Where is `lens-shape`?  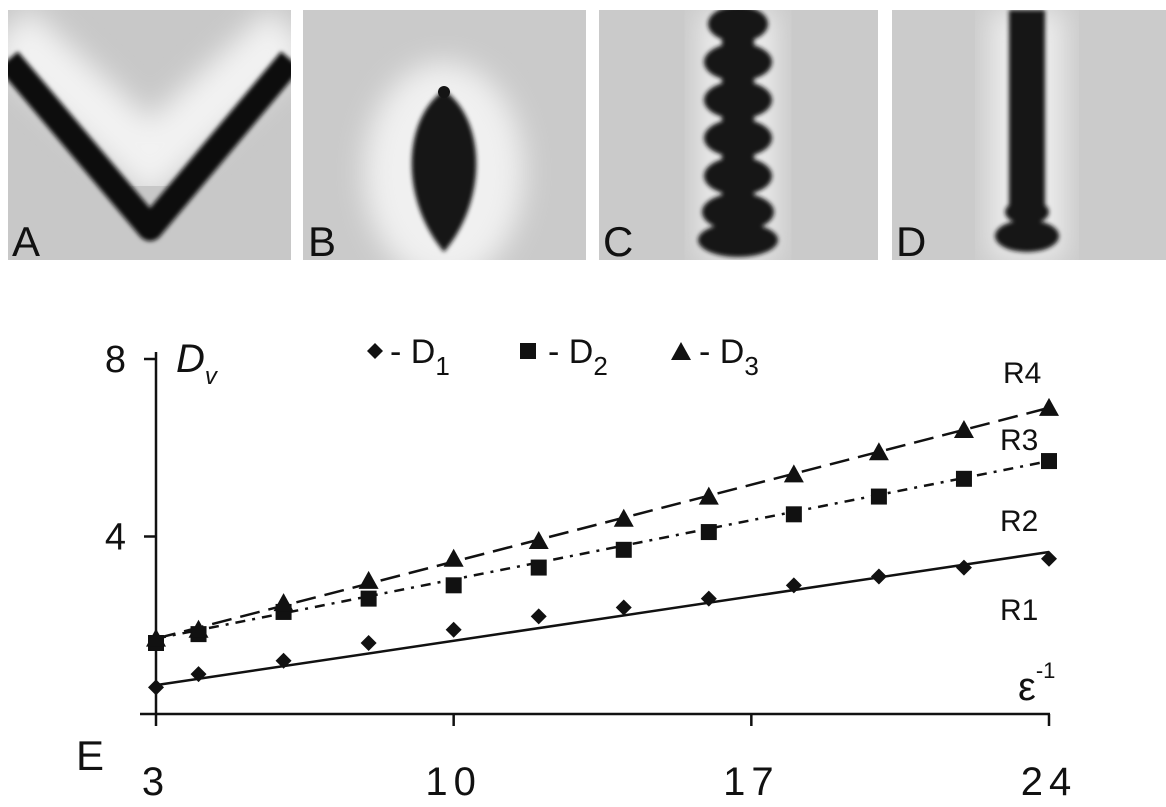 lens-shape is located at coordinates (444, 171).